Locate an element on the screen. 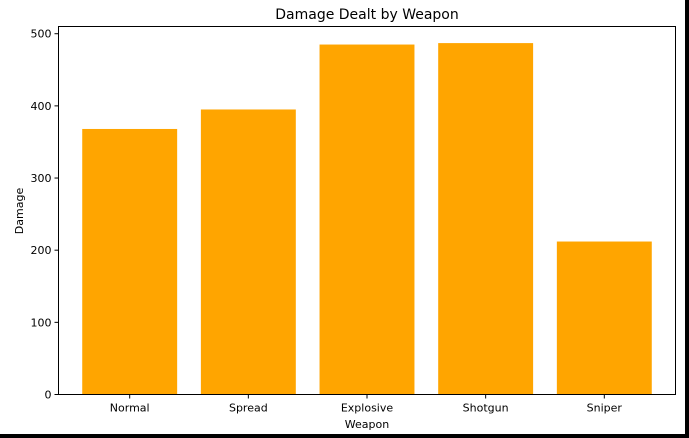  x-axis: Normal Spread Explosive Shotgun Sniper is located at coordinates (366, 404).